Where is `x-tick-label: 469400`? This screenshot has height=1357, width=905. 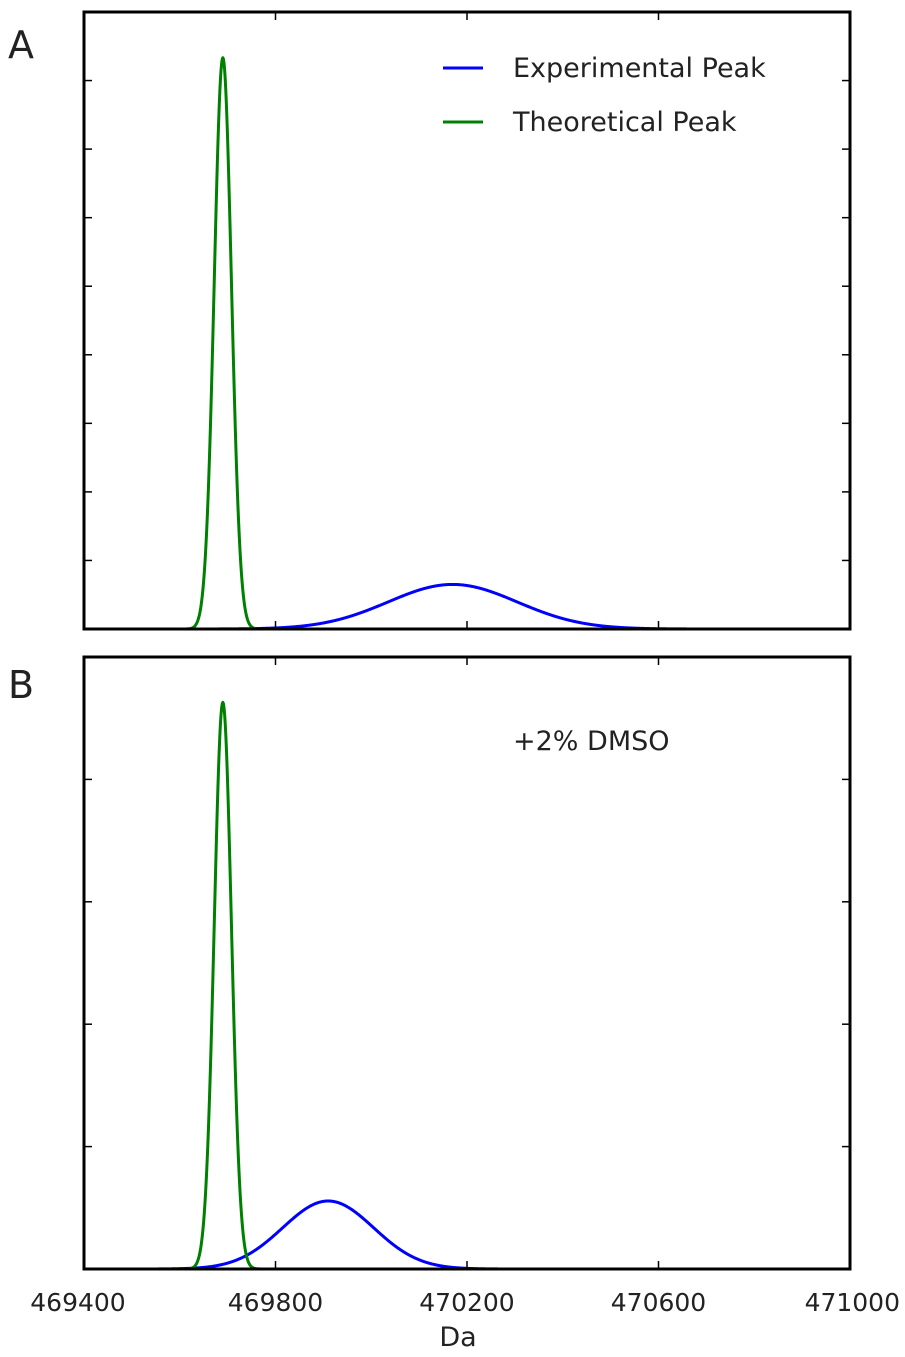
x-tick-label: 469400 is located at coordinates (77, 1302).